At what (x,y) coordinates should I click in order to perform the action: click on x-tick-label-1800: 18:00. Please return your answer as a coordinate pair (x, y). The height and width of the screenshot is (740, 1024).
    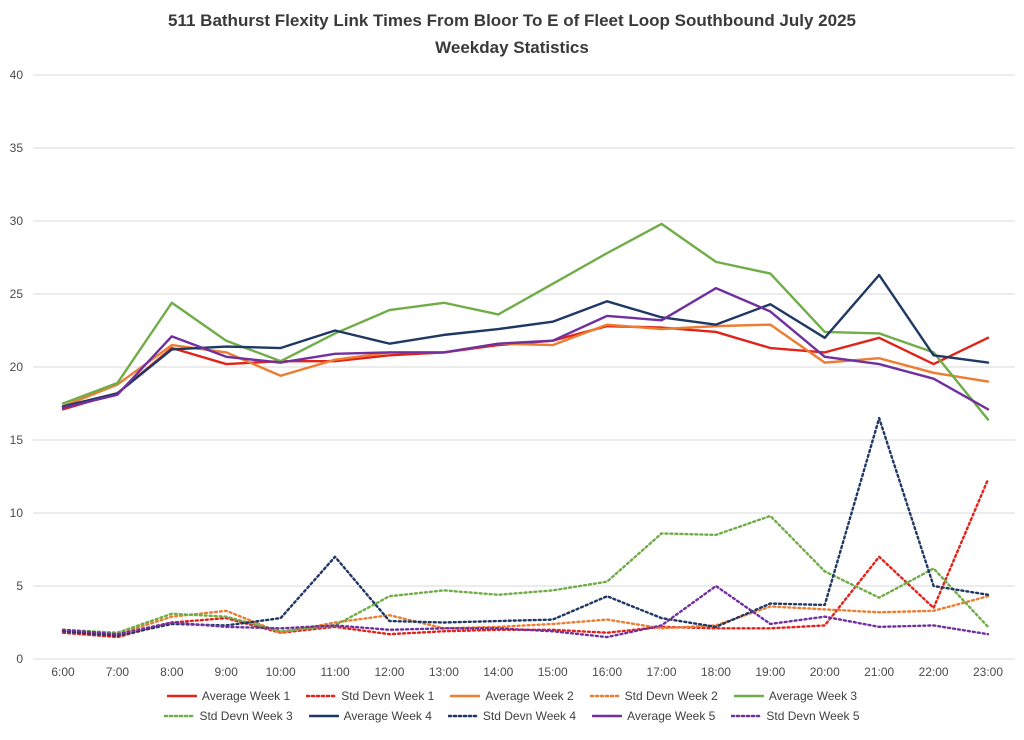
    Looking at the image, I should click on (716, 672).